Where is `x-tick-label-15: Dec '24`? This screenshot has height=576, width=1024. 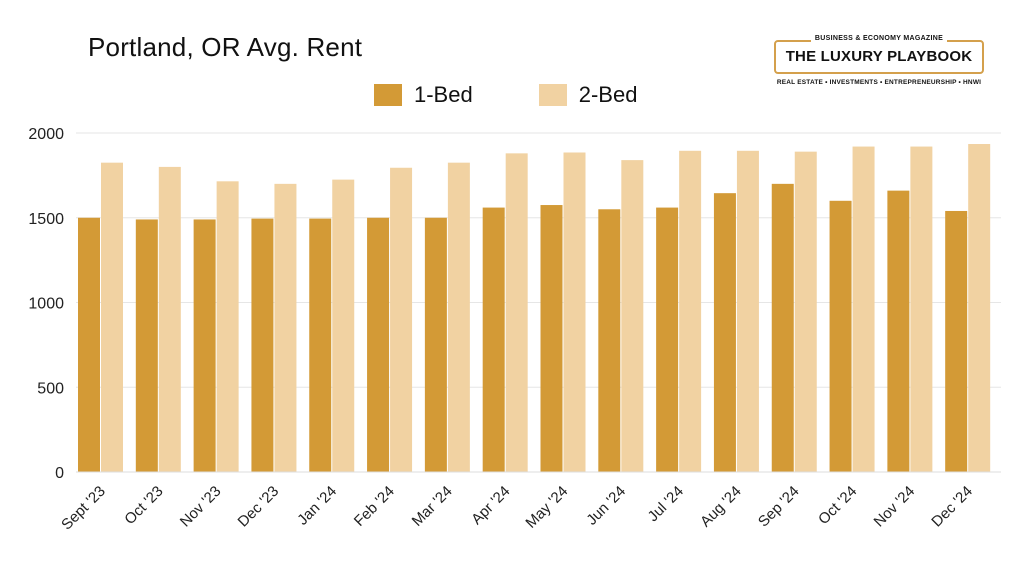 x-tick-label-15: Dec '24 is located at coordinates (952, 507).